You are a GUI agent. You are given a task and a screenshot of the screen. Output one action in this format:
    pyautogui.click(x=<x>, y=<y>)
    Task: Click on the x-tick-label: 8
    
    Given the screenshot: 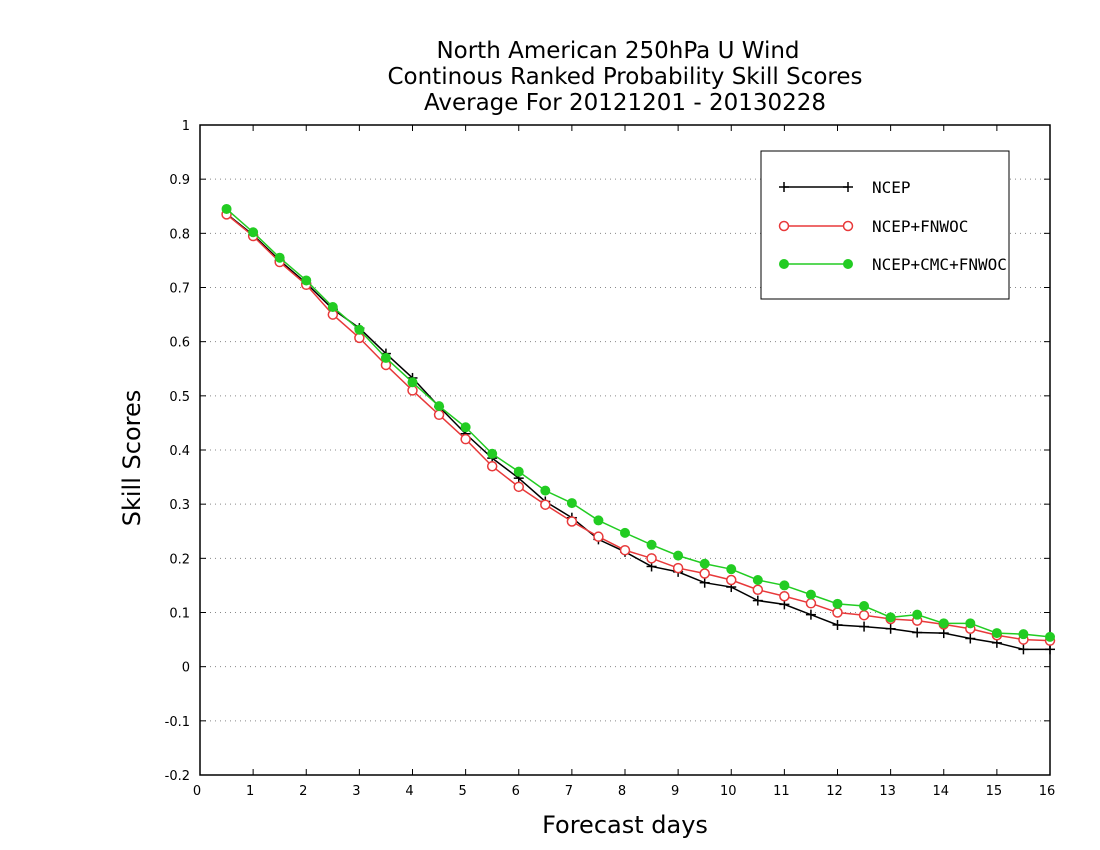 What is the action you would take?
    pyautogui.click(x=622, y=791)
    